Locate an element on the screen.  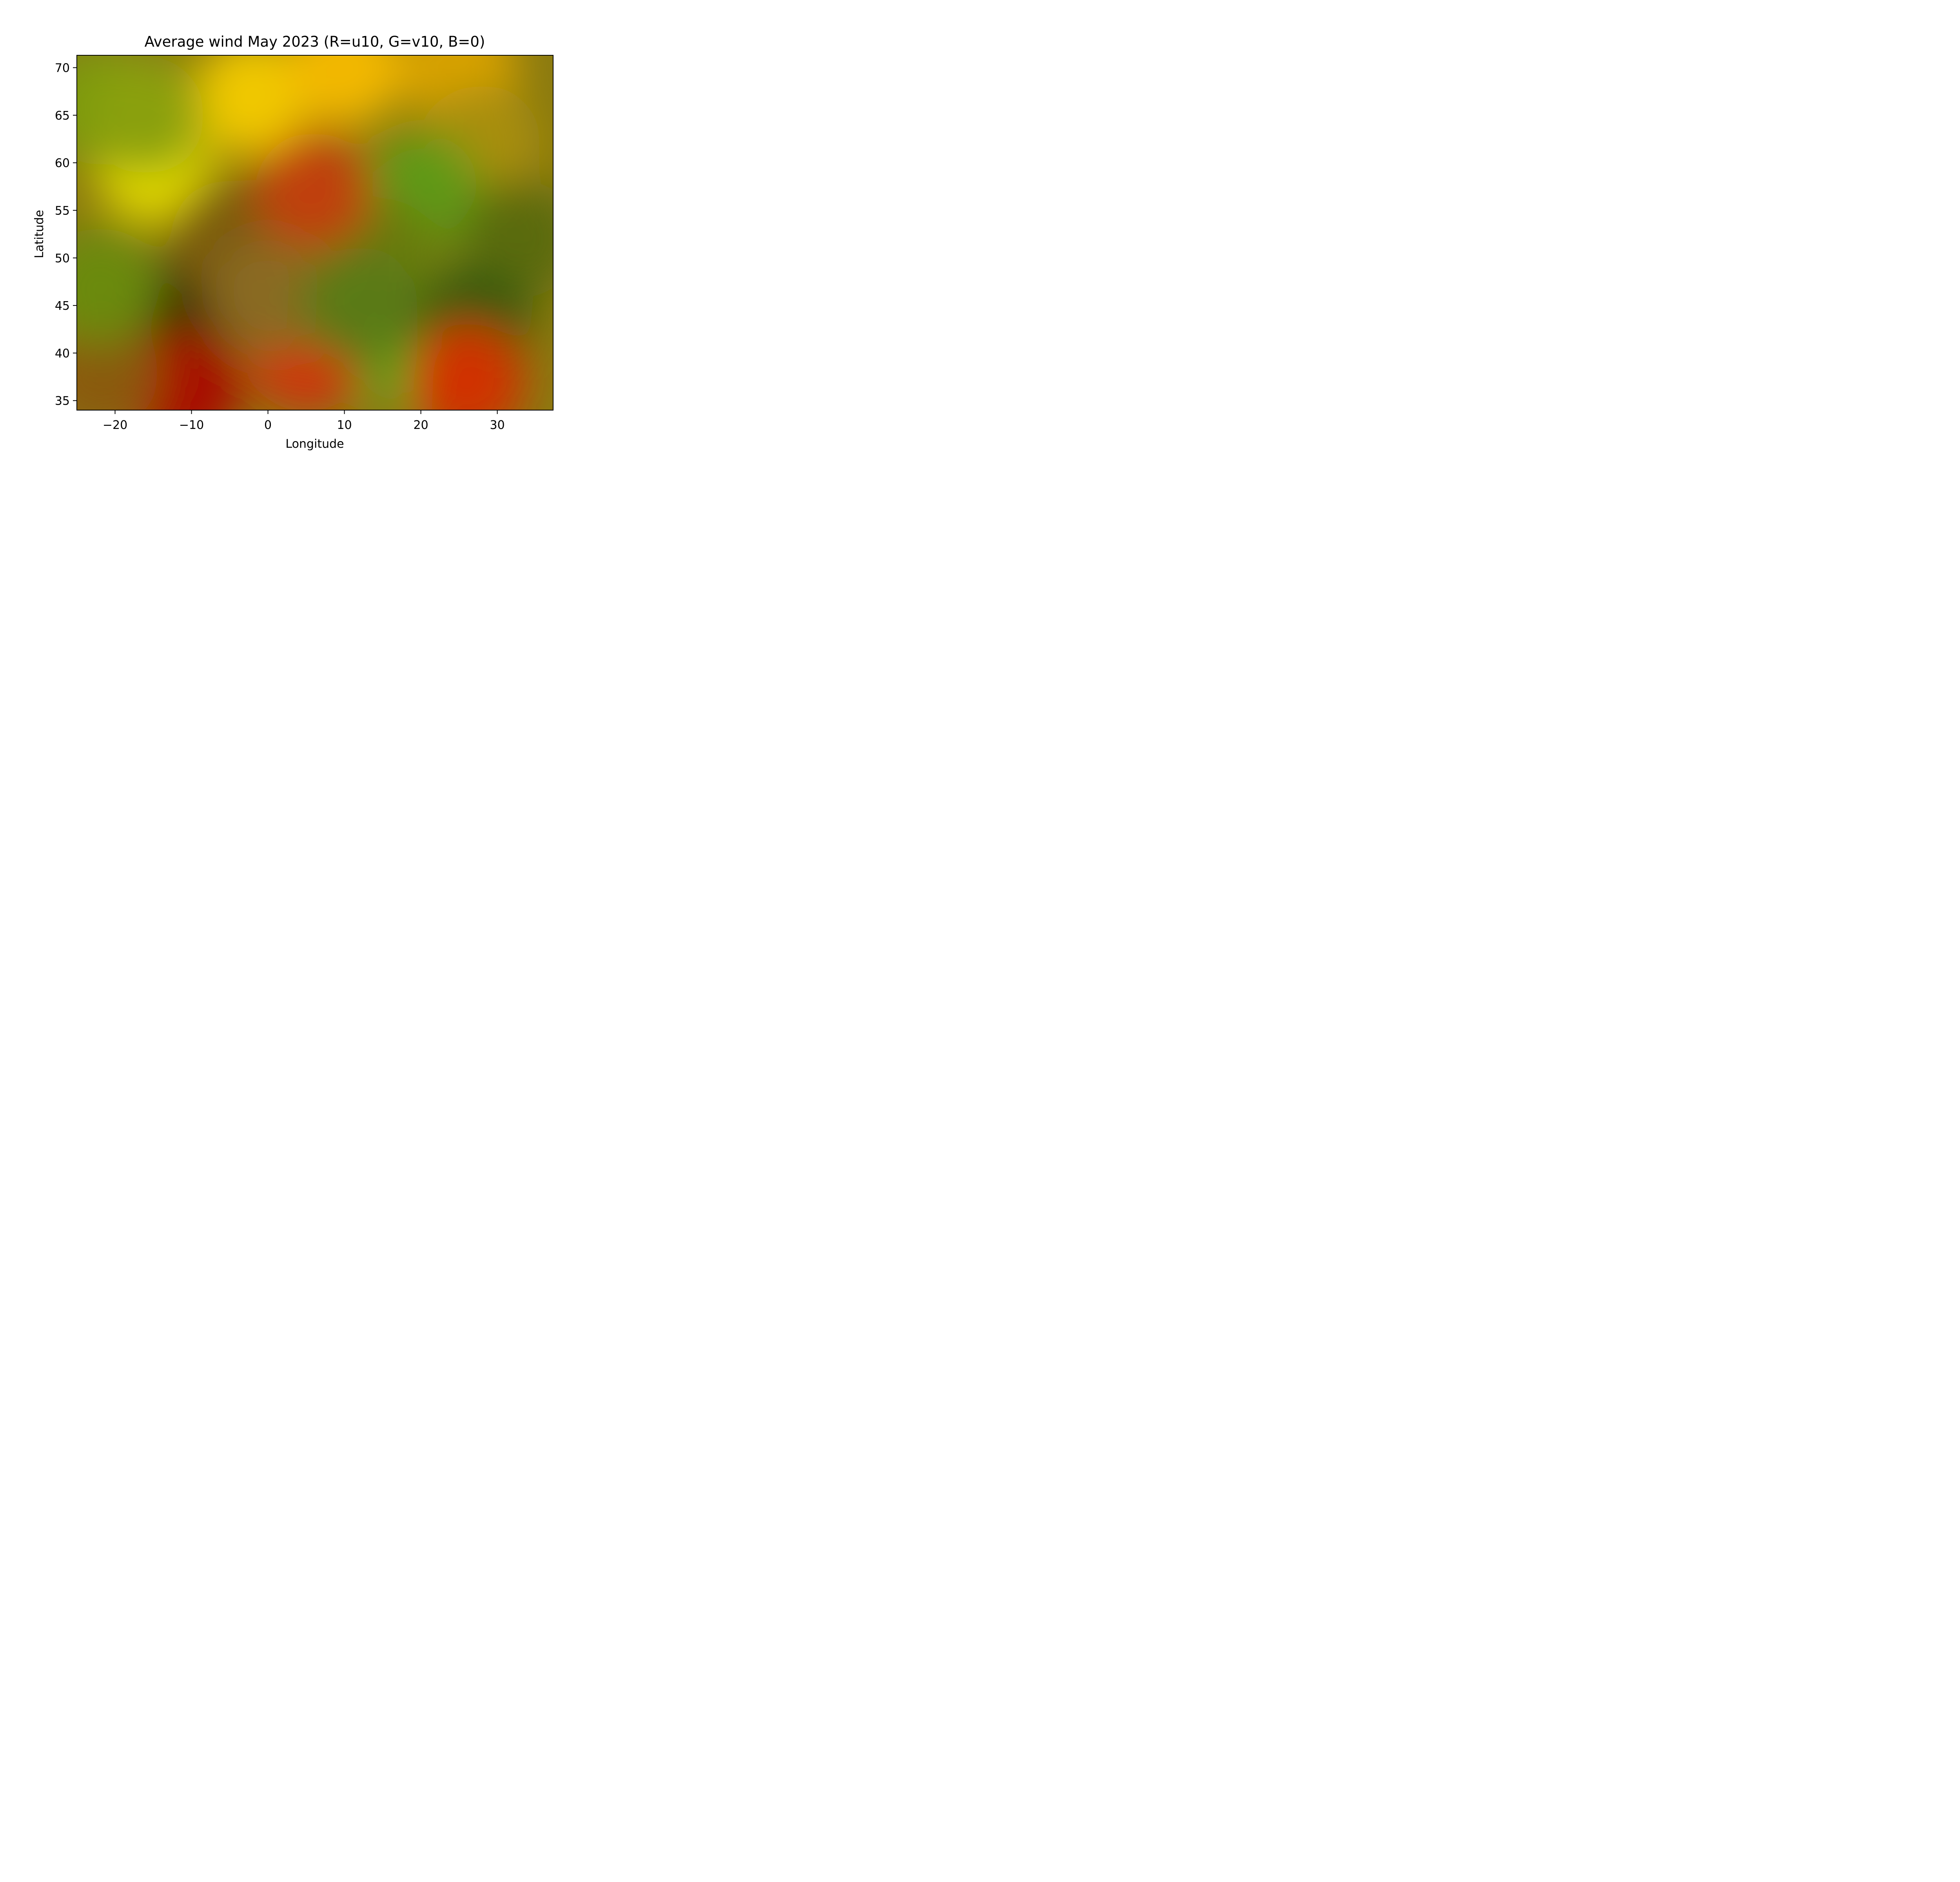
y-tick-label-1: 40 is located at coordinates (62, 353).